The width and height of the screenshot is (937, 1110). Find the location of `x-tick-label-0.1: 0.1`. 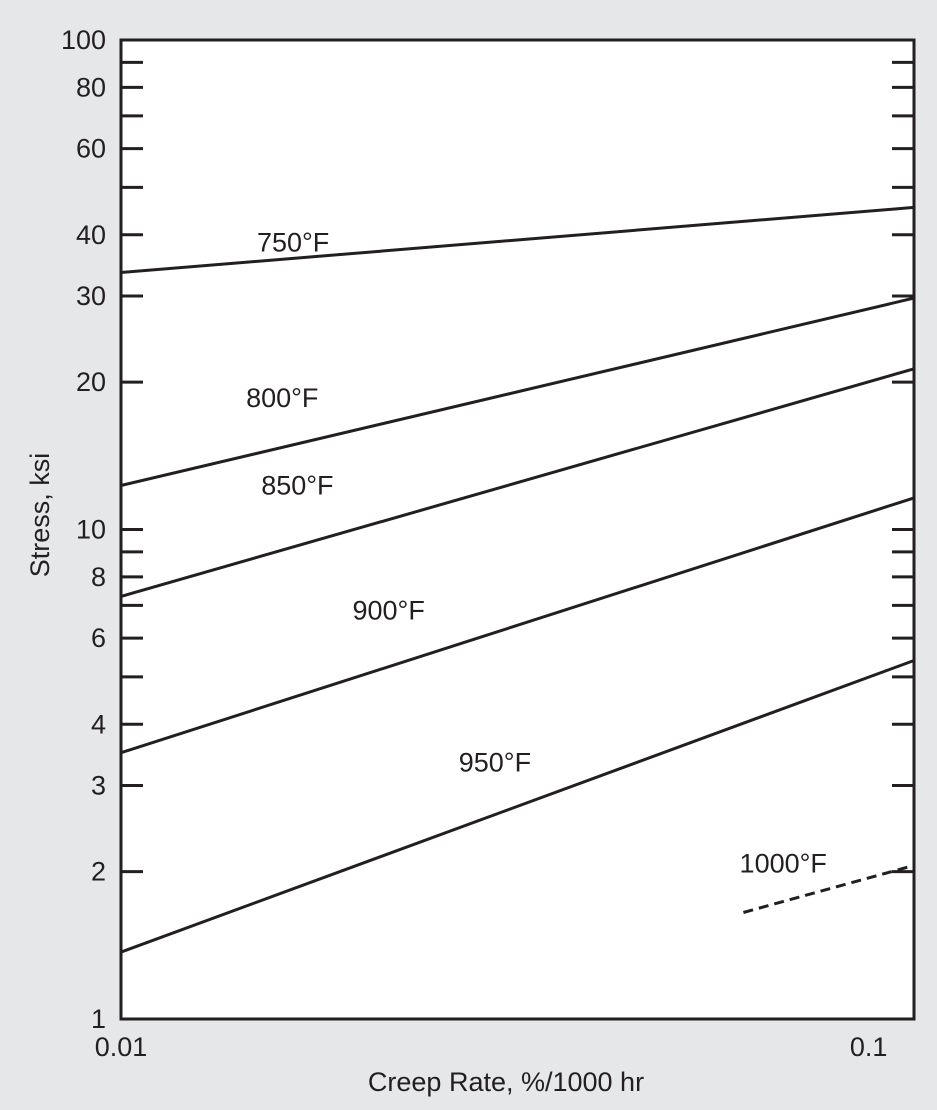

x-tick-label-0.1: 0.1 is located at coordinates (869, 1047).